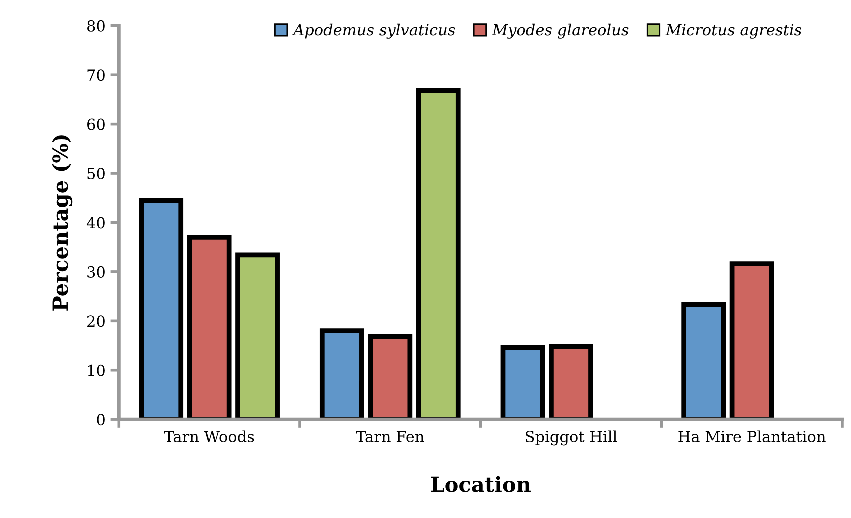  What do you see at coordinates (96, 370) in the screenshot?
I see `y-tick-label: 10` at bounding box center [96, 370].